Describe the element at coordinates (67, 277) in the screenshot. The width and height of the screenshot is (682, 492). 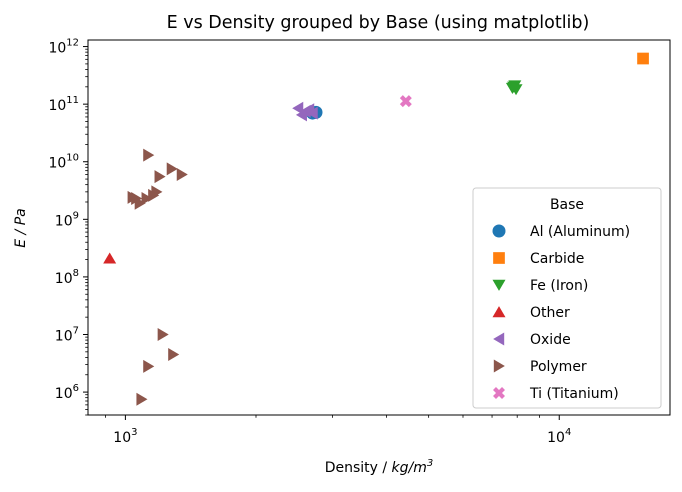
I see `y-tick-label: 10⁸` at that location.